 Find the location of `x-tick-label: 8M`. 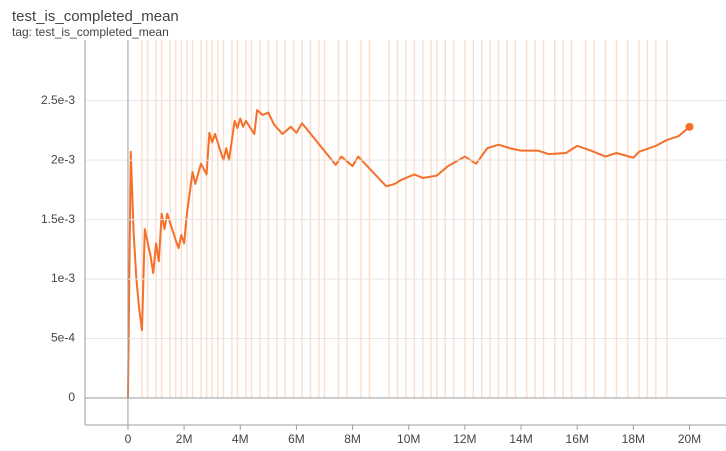

x-tick-label: 8M is located at coordinates (352, 439).